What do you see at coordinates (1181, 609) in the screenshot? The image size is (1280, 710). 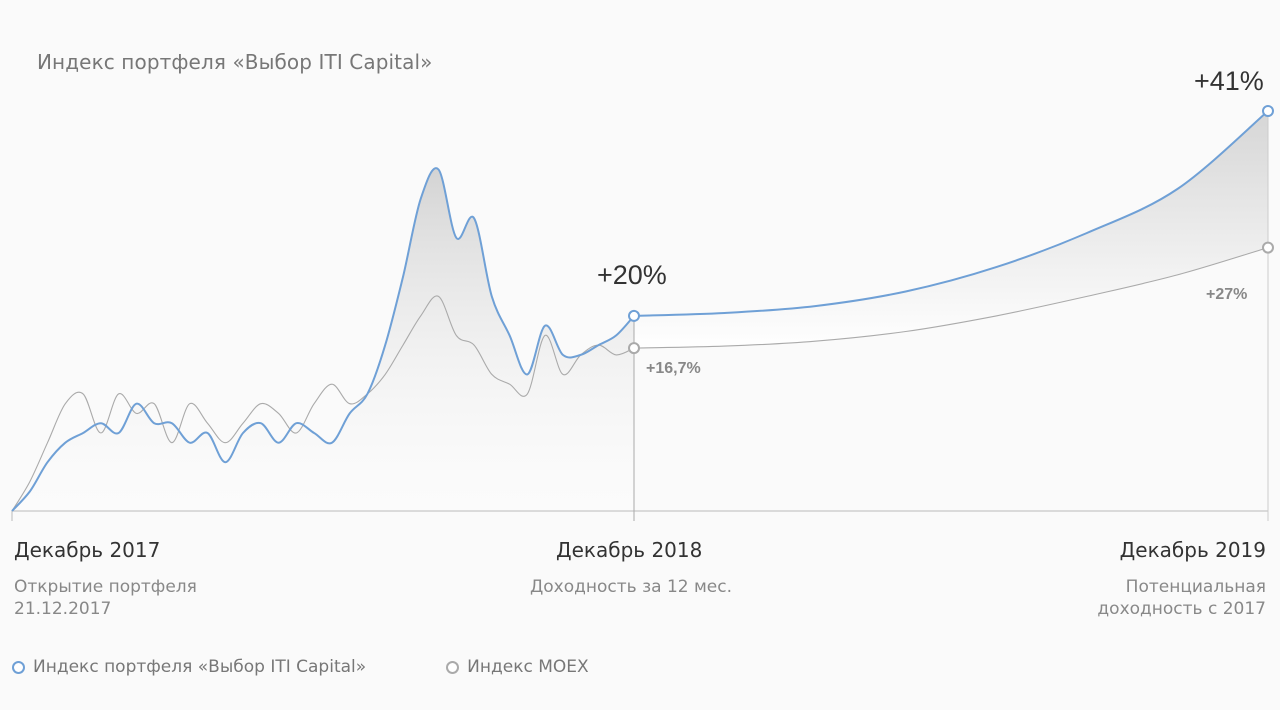 I see `x-tick-sub-line: доходность с 2017` at bounding box center [1181, 609].